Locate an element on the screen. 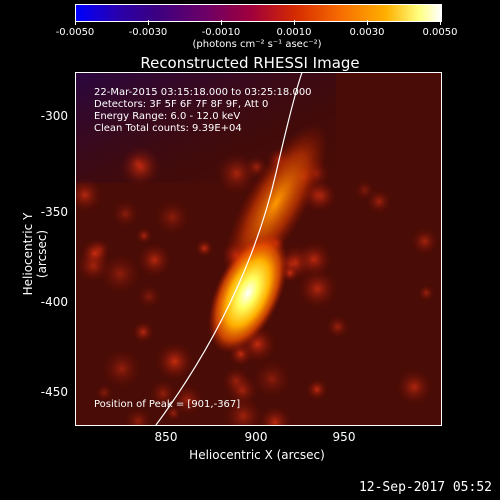  y-tick-label: -450 is located at coordinates (54, 392).